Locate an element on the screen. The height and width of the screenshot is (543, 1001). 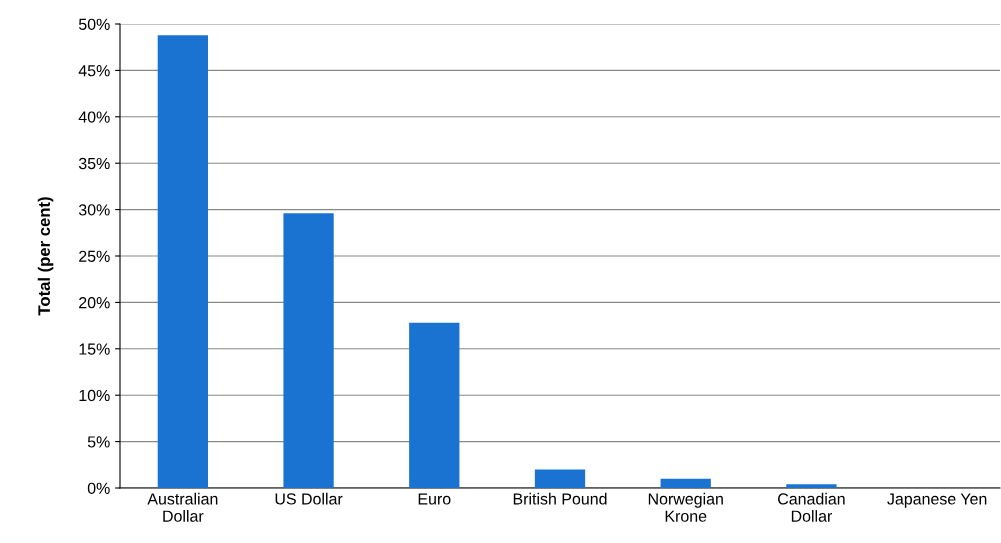
x-tick-label: Canadian Dollar is located at coordinates (811, 507).